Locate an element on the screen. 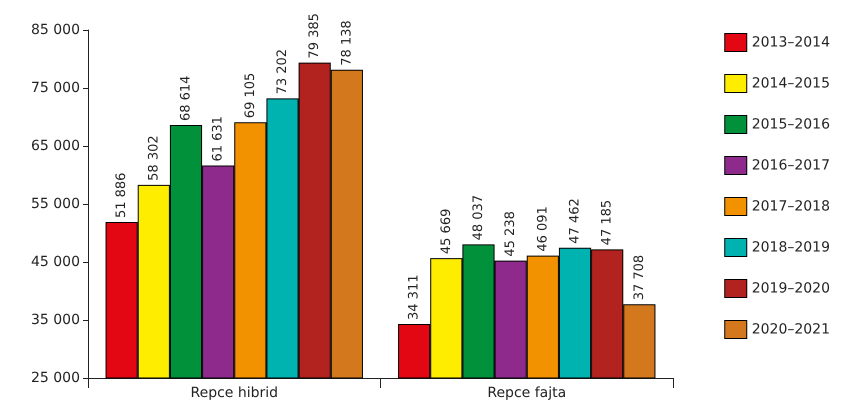 The image size is (843, 406). data-label: 68 614 is located at coordinates (186, 99).